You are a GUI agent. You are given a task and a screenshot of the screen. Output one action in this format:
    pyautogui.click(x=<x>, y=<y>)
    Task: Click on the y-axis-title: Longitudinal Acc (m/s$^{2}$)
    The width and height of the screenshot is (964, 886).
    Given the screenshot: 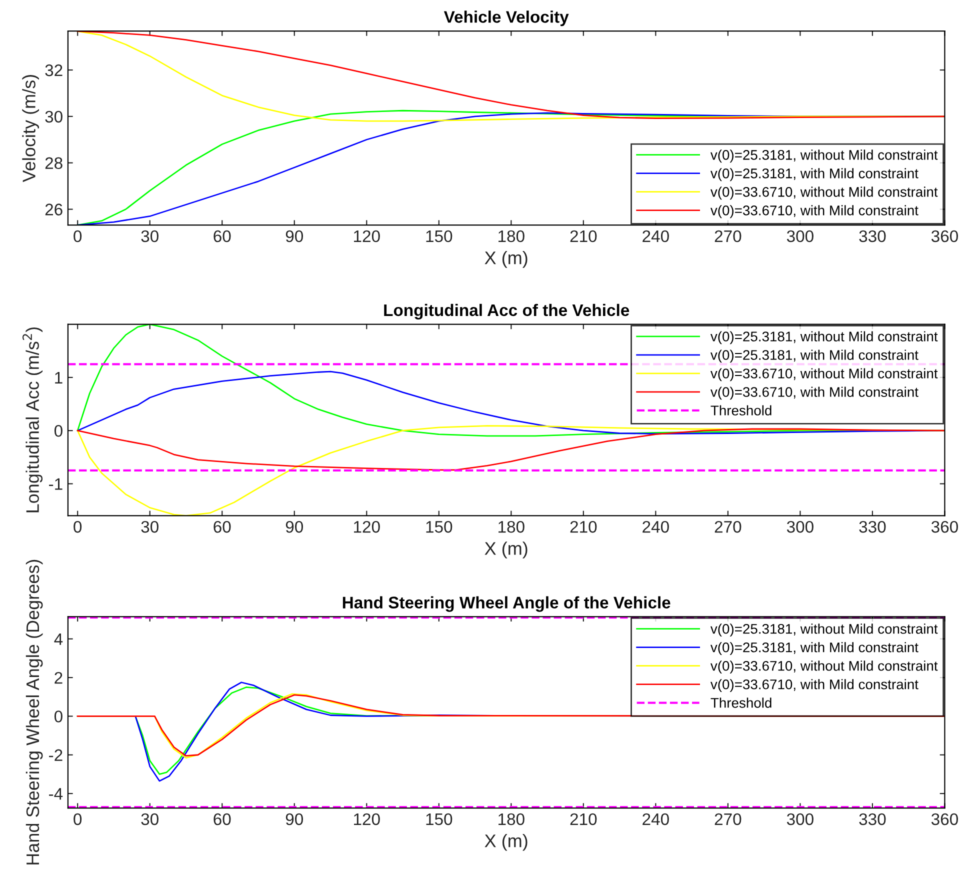 What is the action you would take?
    pyautogui.click(x=32, y=419)
    